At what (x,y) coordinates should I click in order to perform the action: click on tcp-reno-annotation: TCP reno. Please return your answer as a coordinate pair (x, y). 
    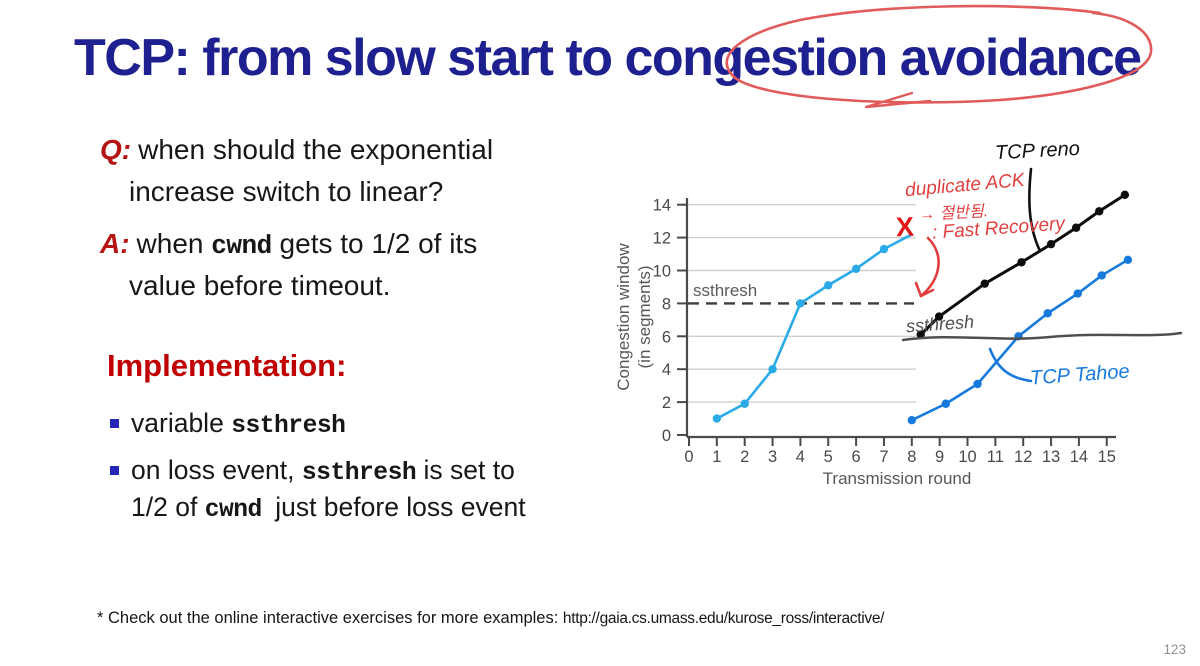
    Looking at the image, I should click on (1037, 151).